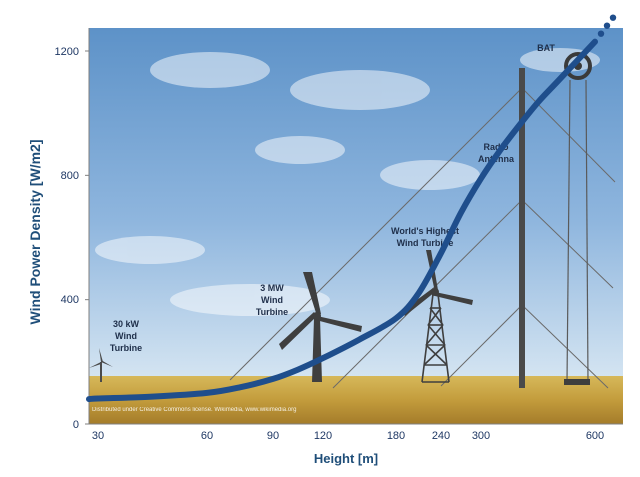 The width and height of the screenshot is (640, 477). Describe the element at coordinates (67, 52) in the screenshot. I see `y-tick-label: 1200` at that location.